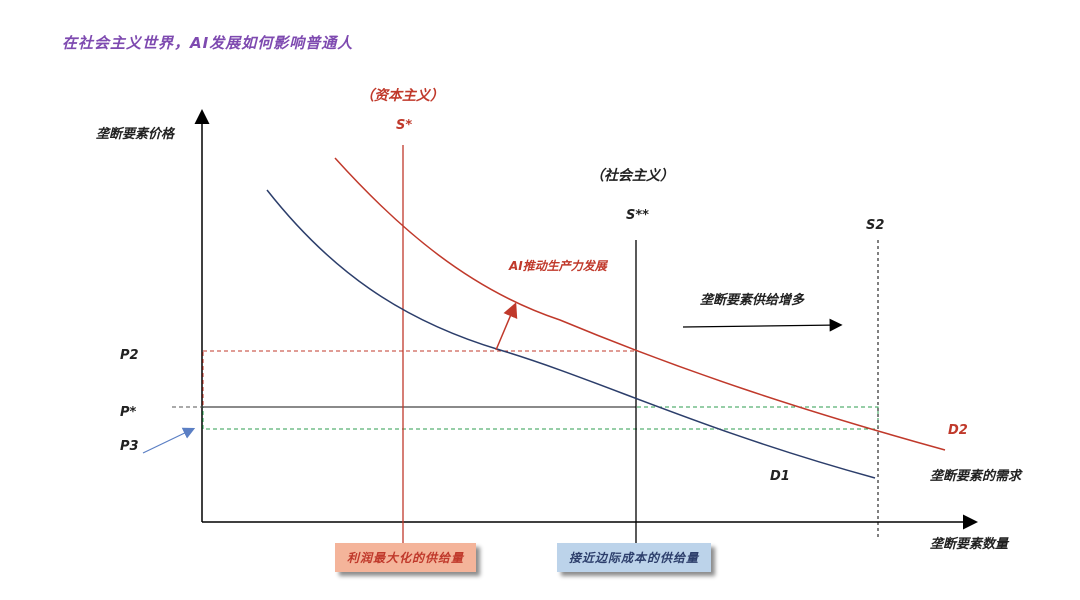 This screenshot has height=600, width=1080. What do you see at coordinates (637, 215) in the screenshot?
I see `s-star2-label: S**` at bounding box center [637, 215].